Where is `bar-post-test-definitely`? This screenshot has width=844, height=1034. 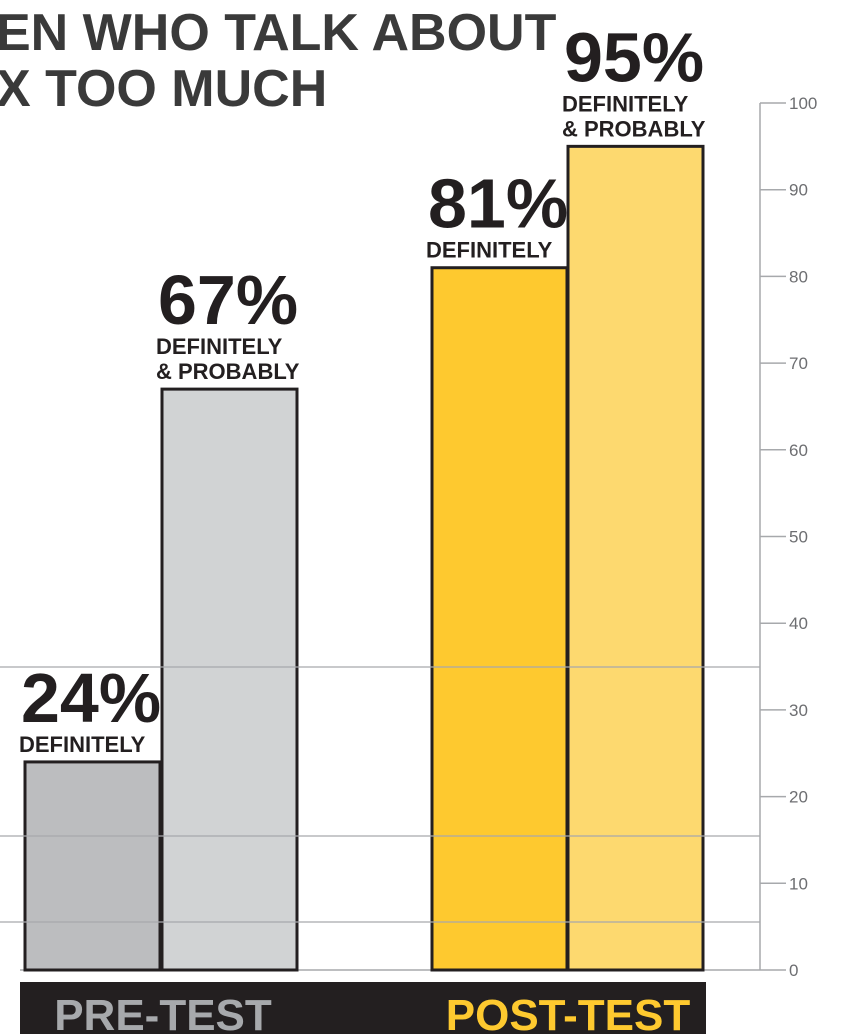
bar-post-test-definitely is located at coordinates (499, 619).